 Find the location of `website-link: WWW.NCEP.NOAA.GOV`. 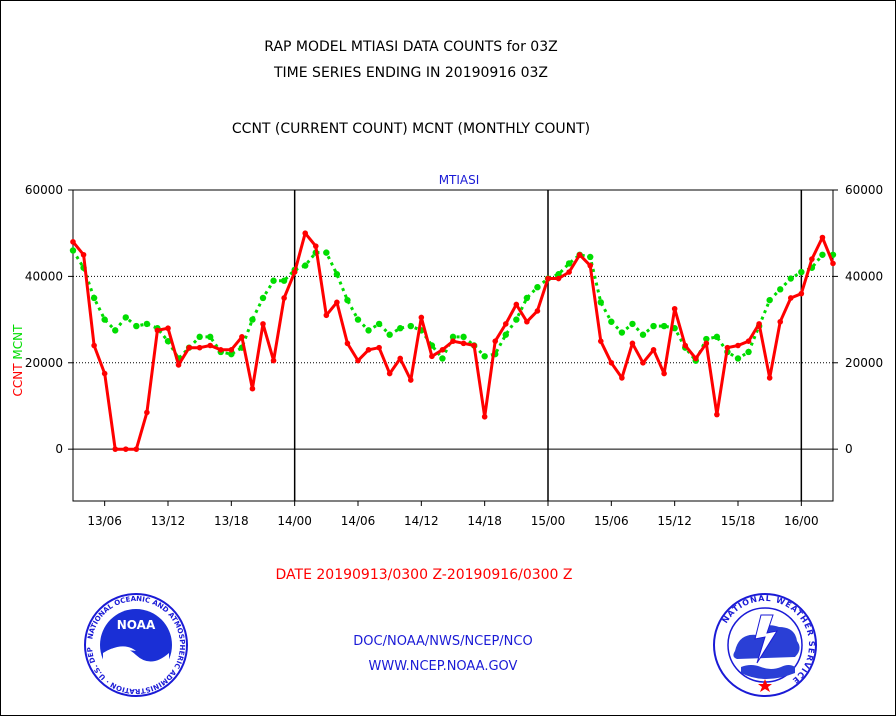

website-link: WWW.NCEP.NOAA.GOV is located at coordinates (443, 666).